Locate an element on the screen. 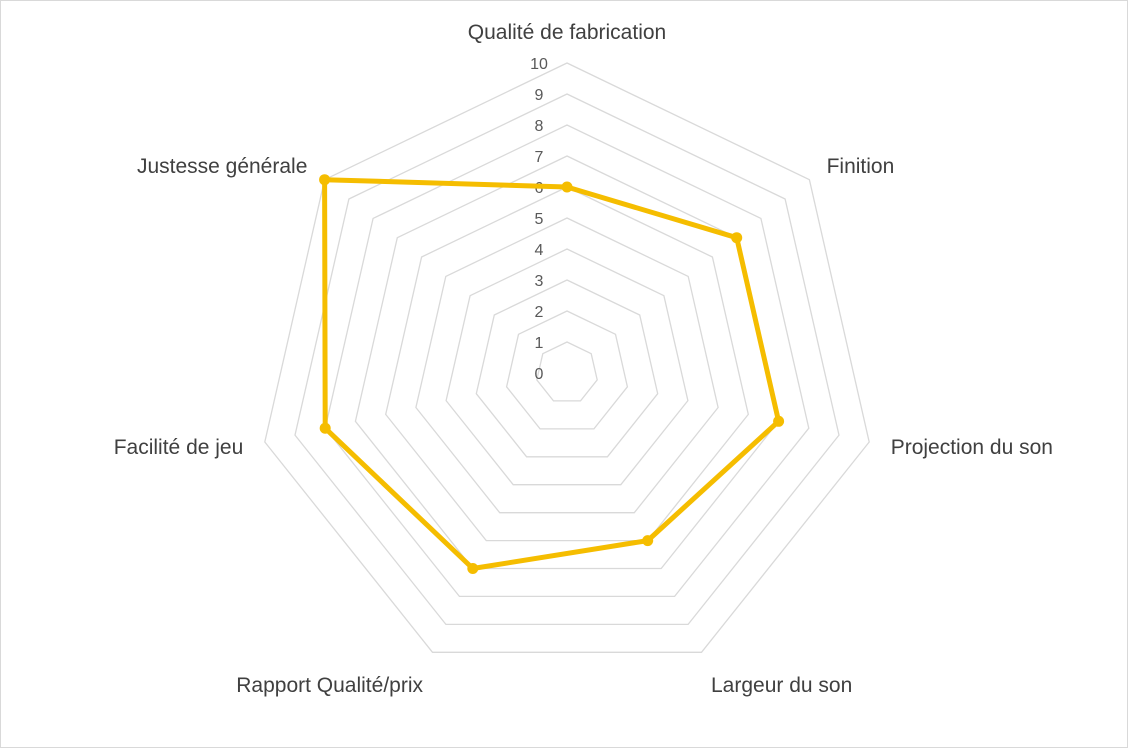  tick-label: 4 is located at coordinates (539, 250).